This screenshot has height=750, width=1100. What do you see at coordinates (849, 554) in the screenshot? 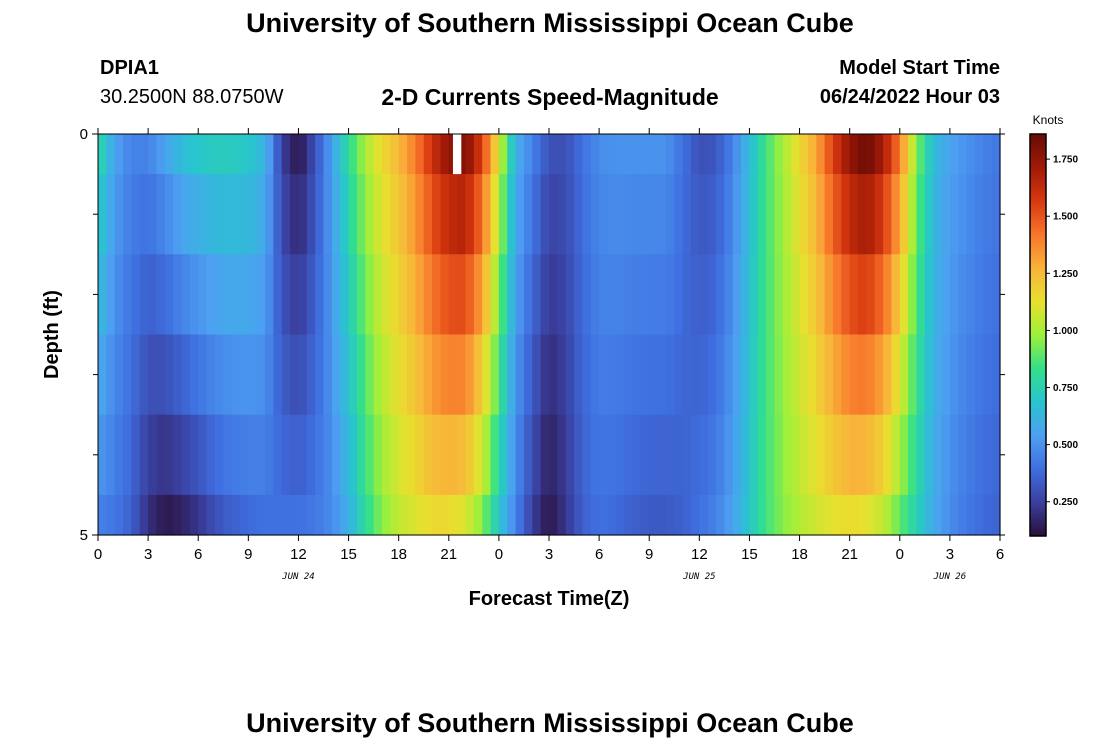
I see `x-tick-label: 21` at bounding box center [849, 554].